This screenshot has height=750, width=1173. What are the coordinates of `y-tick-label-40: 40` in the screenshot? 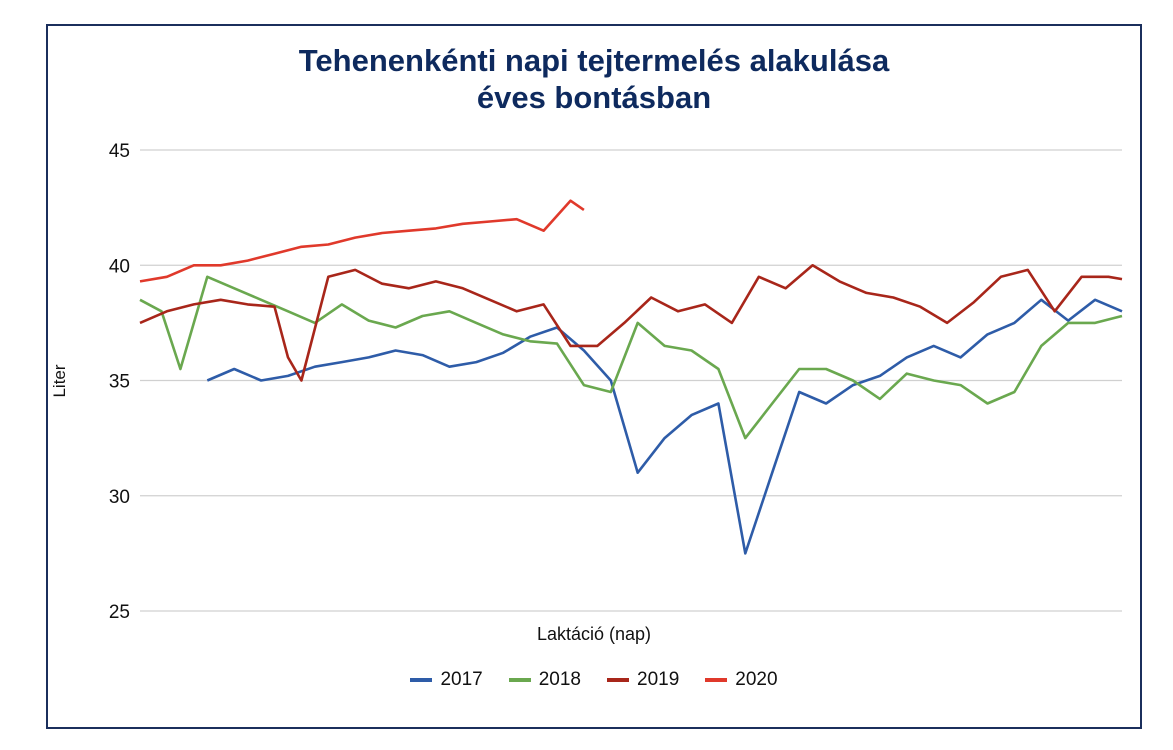 It's located at (119, 266).